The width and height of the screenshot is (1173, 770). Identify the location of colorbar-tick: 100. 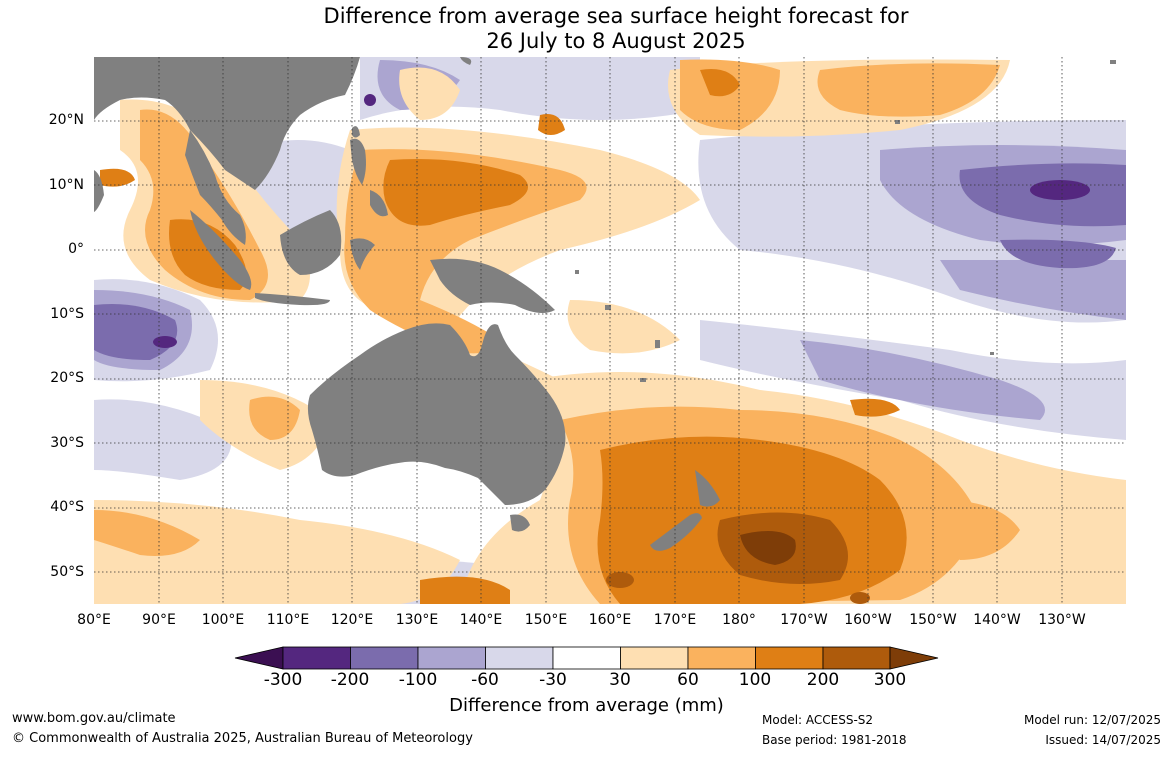
(755, 680).